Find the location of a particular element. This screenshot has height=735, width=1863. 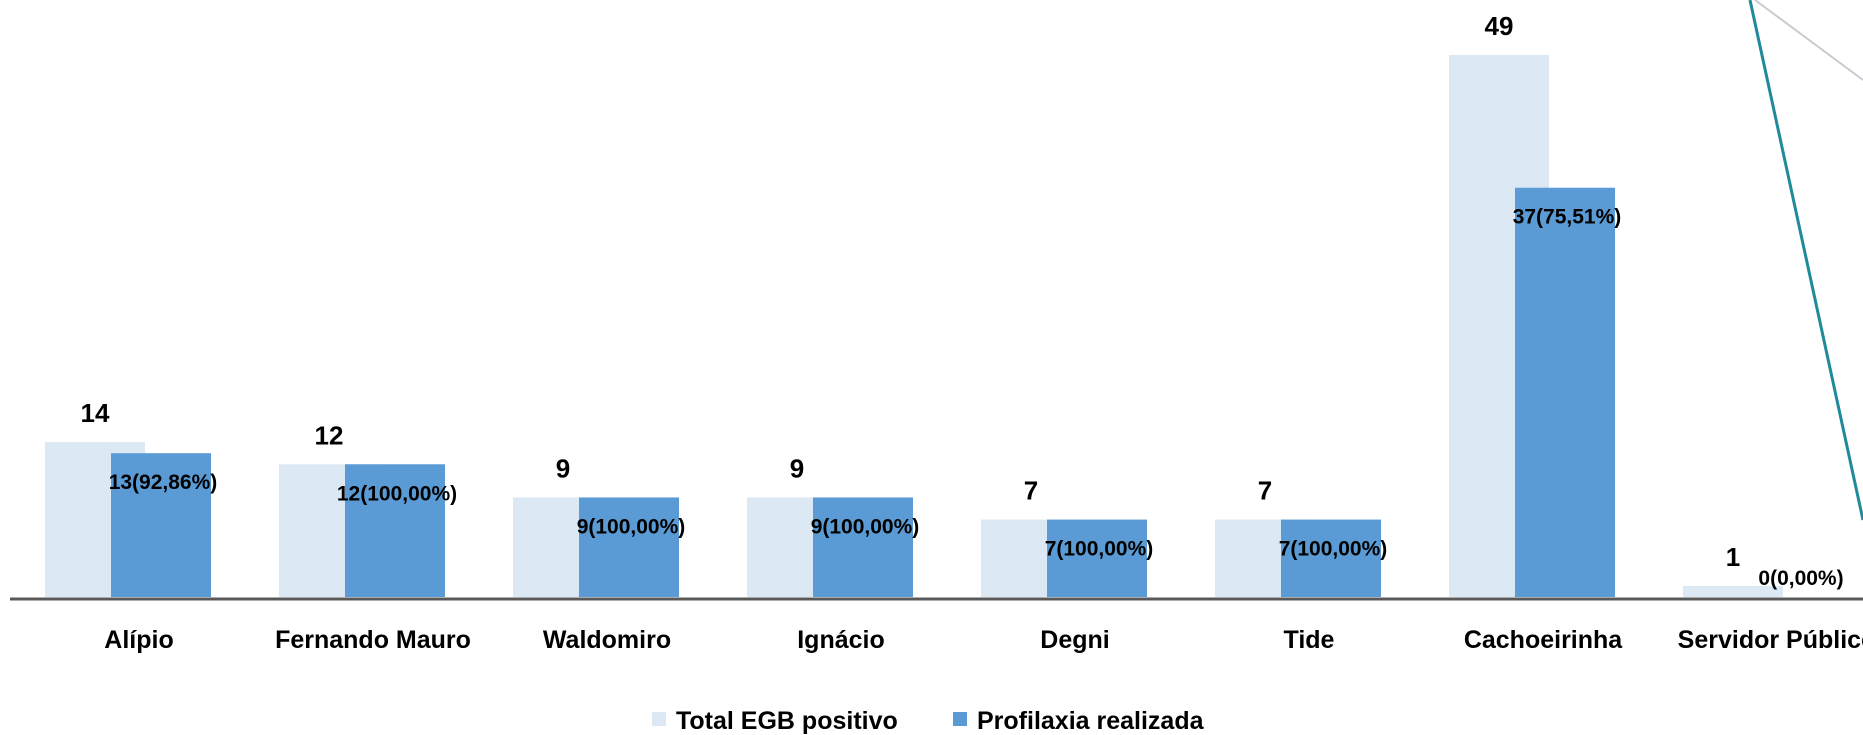

data-label-profilaxia-5: 7(100,00%) is located at coordinates (1333, 549).